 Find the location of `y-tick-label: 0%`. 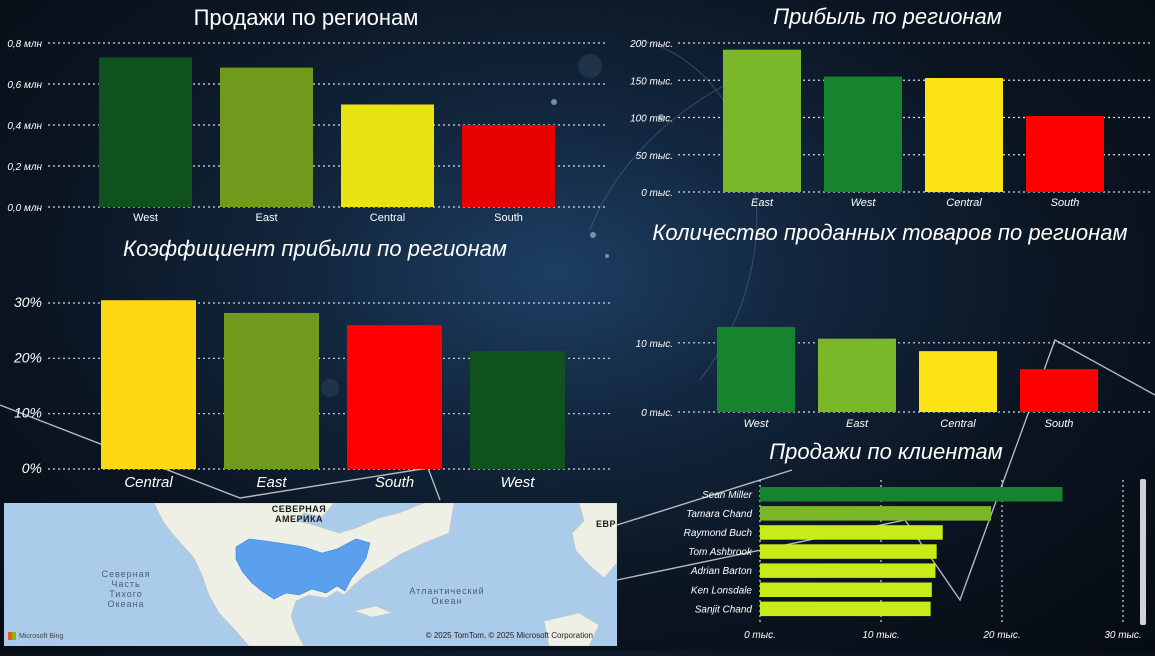

y-tick-label: 0% is located at coordinates (32, 468).